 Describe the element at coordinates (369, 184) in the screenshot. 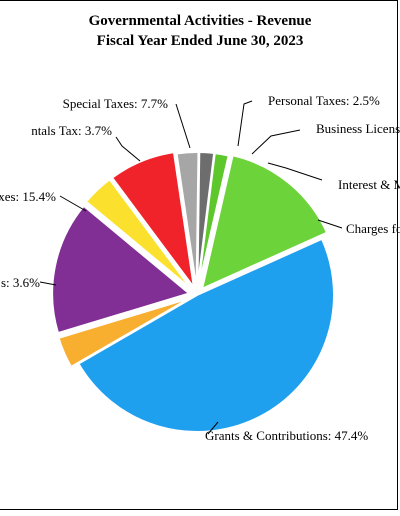

I see `slice-label: Interest & M` at that location.